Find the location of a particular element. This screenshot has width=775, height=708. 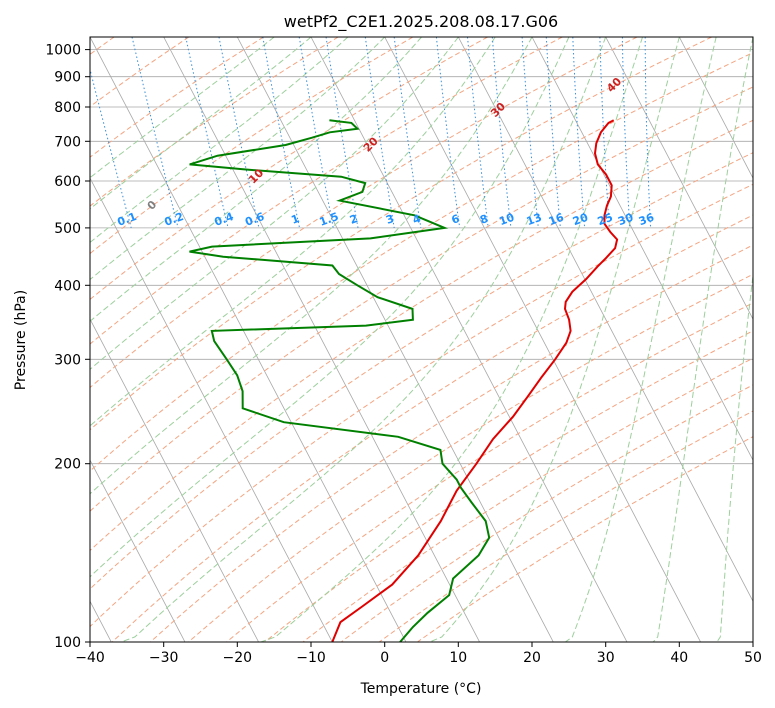

mixing-ratio-label: 0.1 is located at coordinates (127, 219).